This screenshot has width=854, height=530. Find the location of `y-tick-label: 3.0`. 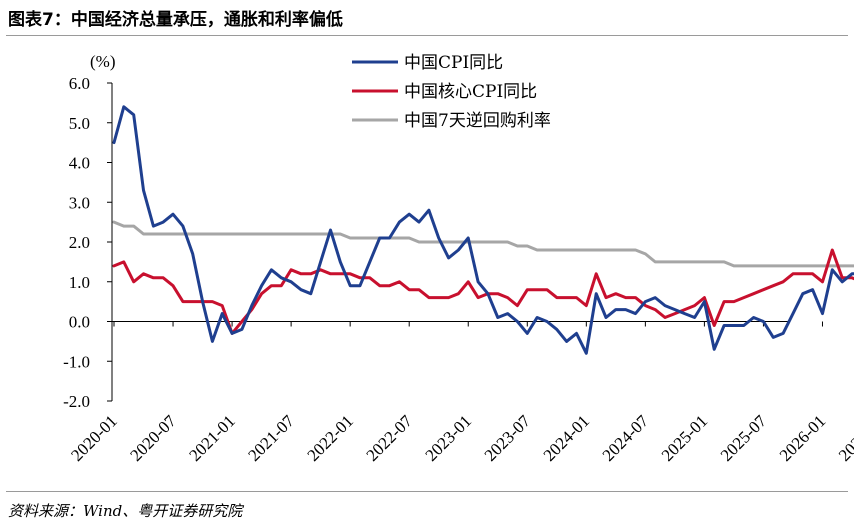

y-tick-label: 3.0 is located at coordinates (79, 202).